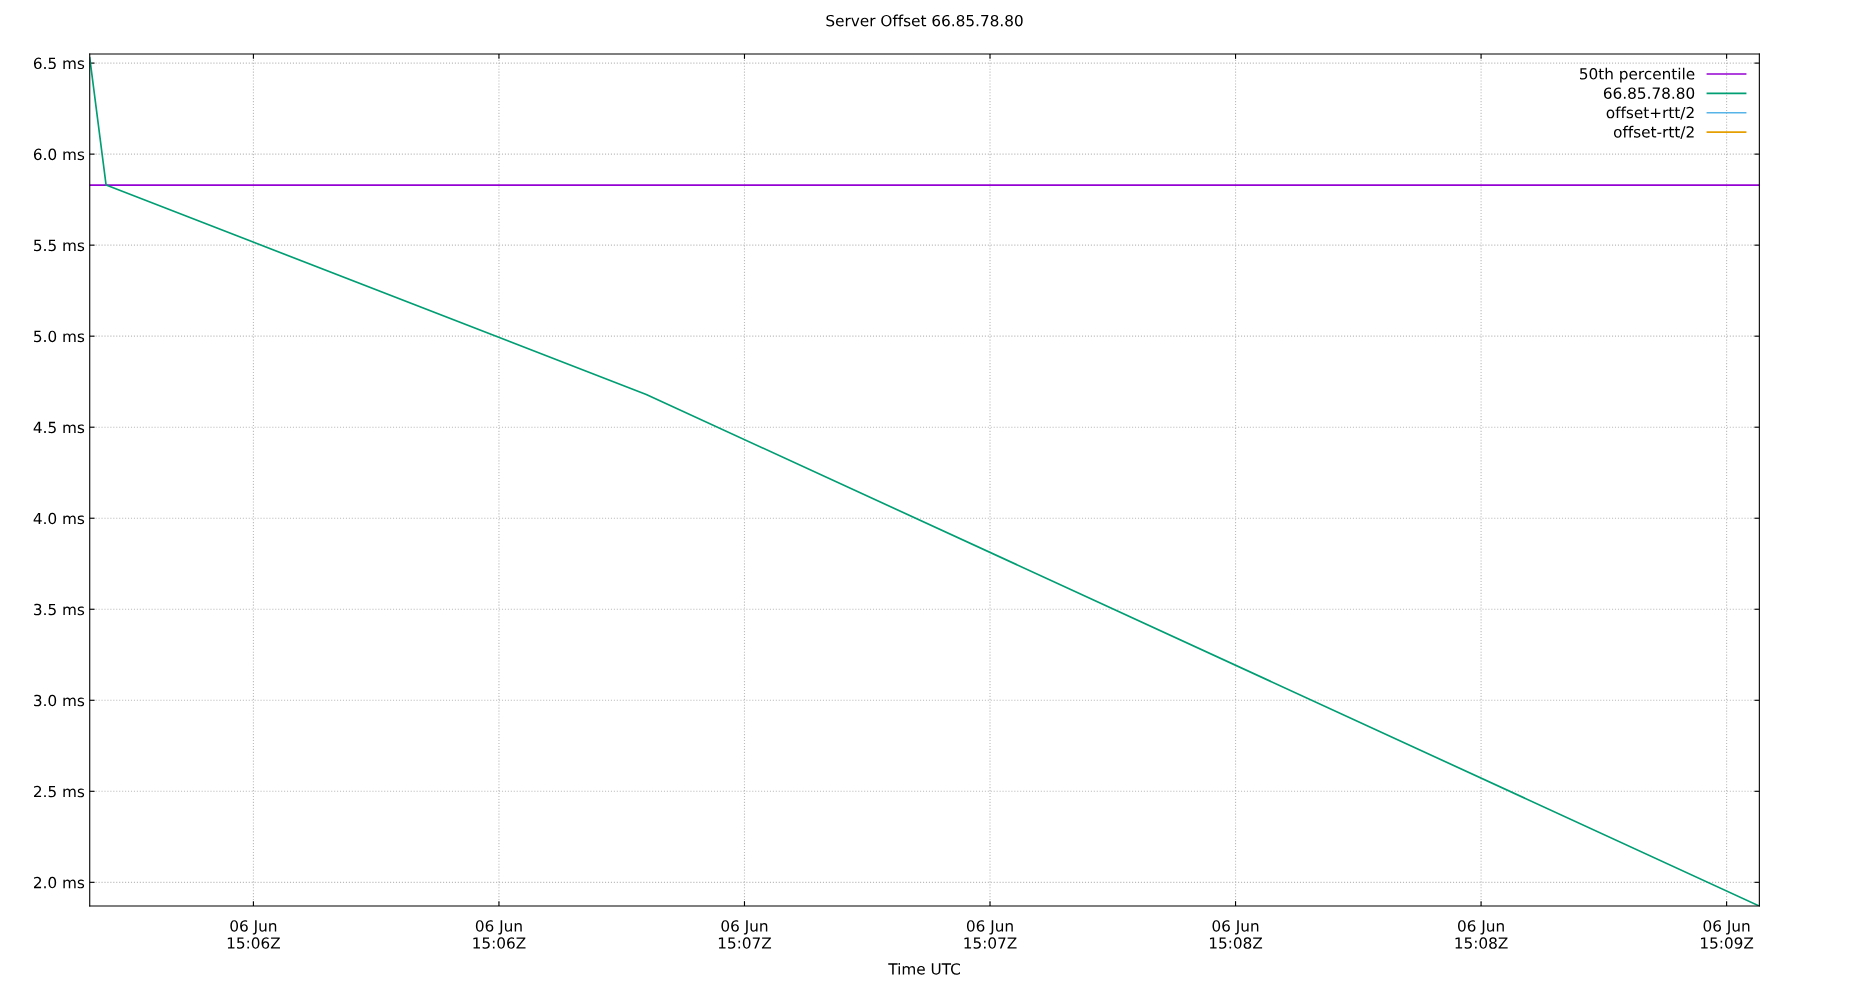 This screenshot has height=1000, width=1850. I want to click on y-tick-label: 6.5 ms, so click(59, 63).